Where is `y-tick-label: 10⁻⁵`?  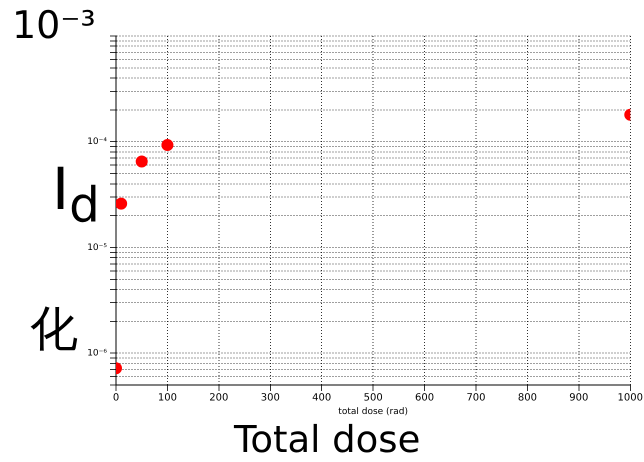 y-tick-label: 10⁻⁵ is located at coordinates (97, 247).